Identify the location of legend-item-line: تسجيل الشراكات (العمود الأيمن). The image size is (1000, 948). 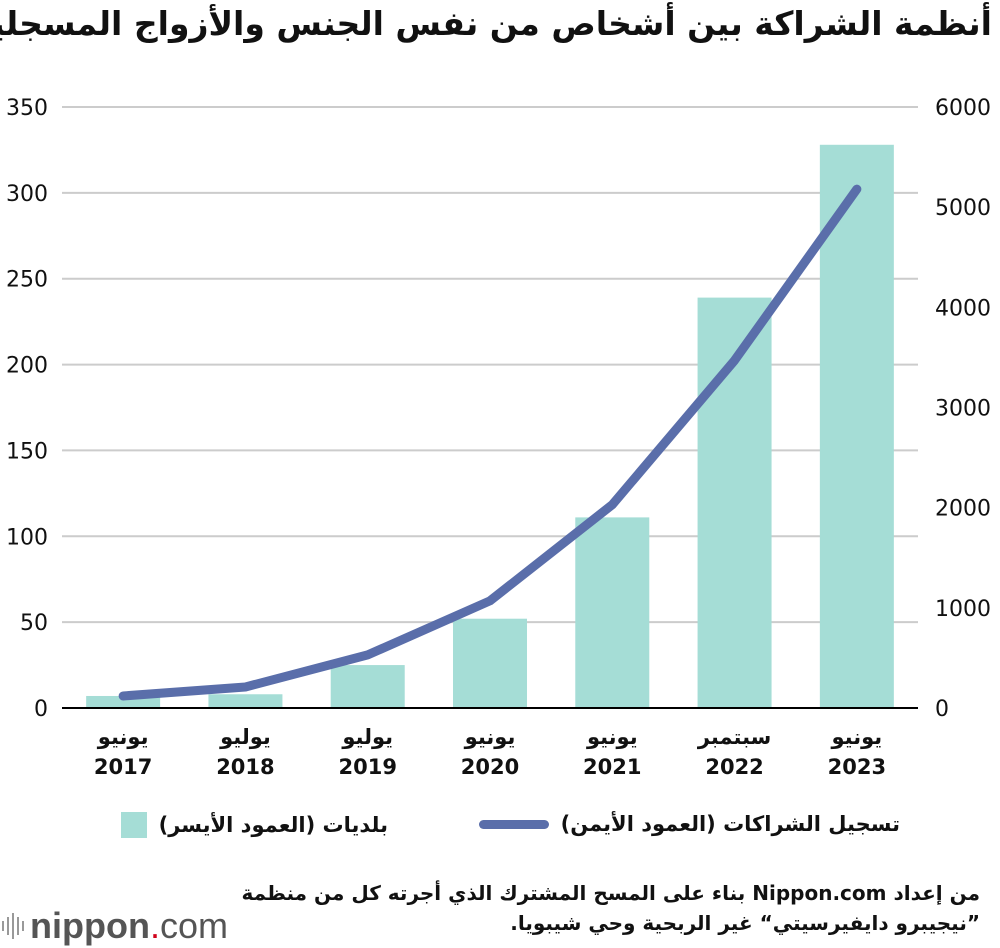
(689, 824).